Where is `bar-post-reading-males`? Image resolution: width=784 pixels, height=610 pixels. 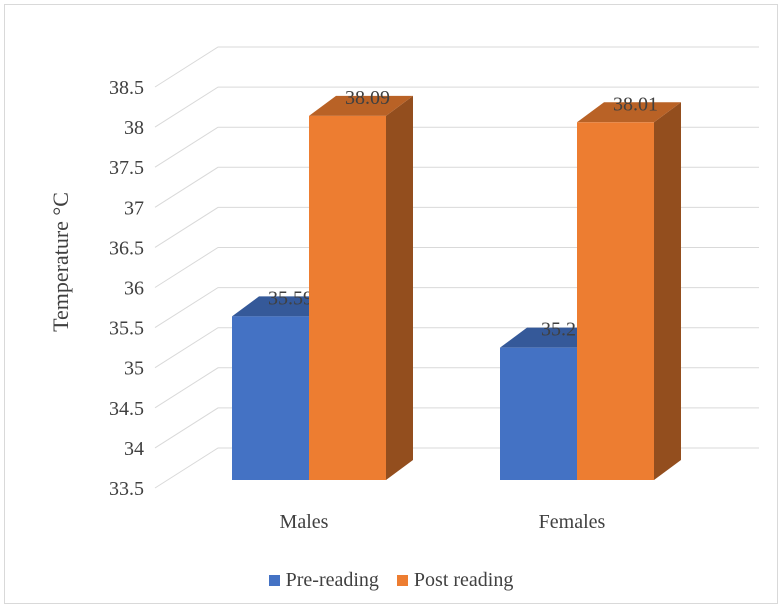 bar-post-reading-males is located at coordinates (361, 288).